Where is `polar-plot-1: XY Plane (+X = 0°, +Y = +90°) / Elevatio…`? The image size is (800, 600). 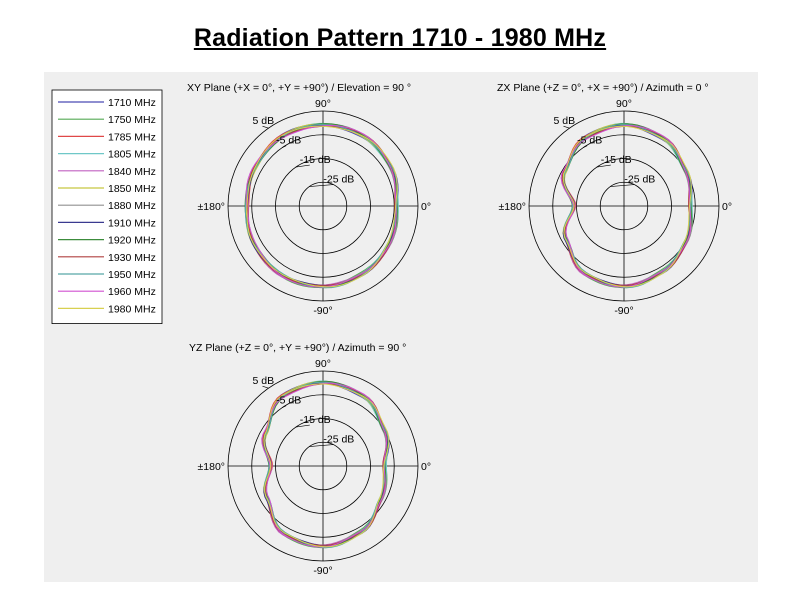
polar-plot-1: XY Plane (+X = 0°, +Y = +90°) / Elevatio… is located at coordinates (303, 192).